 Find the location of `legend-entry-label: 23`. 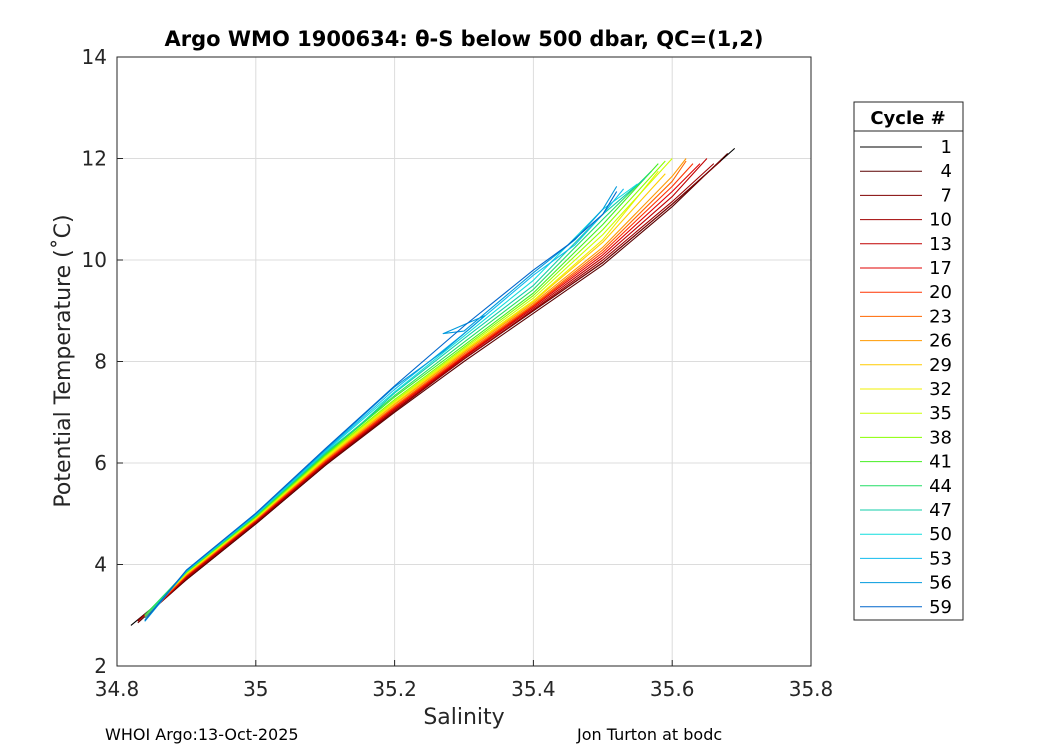

legend-entry-label: 23 is located at coordinates (940, 316).